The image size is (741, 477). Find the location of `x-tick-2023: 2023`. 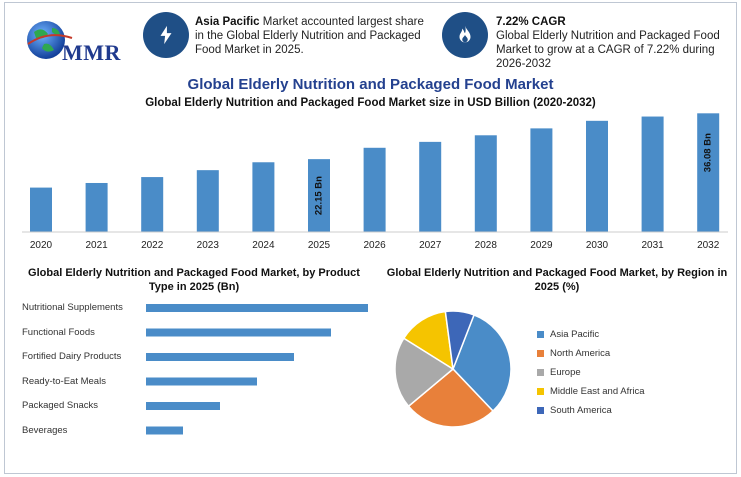

x-tick-2023: 2023 is located at coordinates (208, 245).